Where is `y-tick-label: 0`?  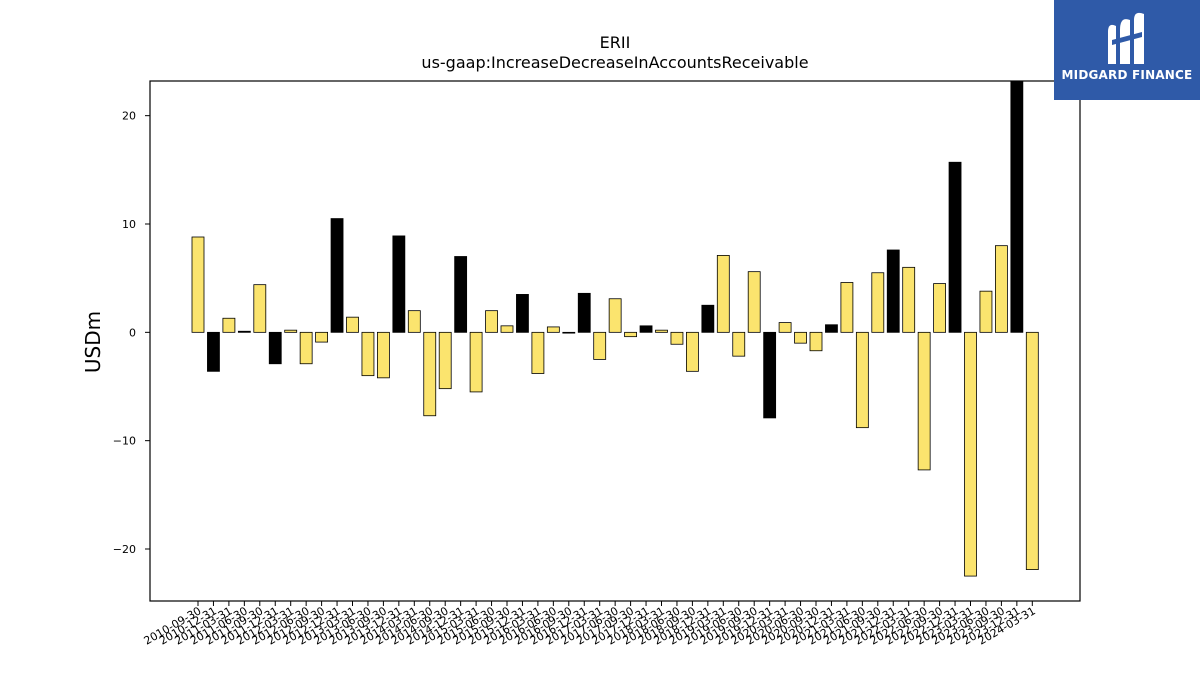
y-tick-label: 0 is located at coordinates (132, 332).